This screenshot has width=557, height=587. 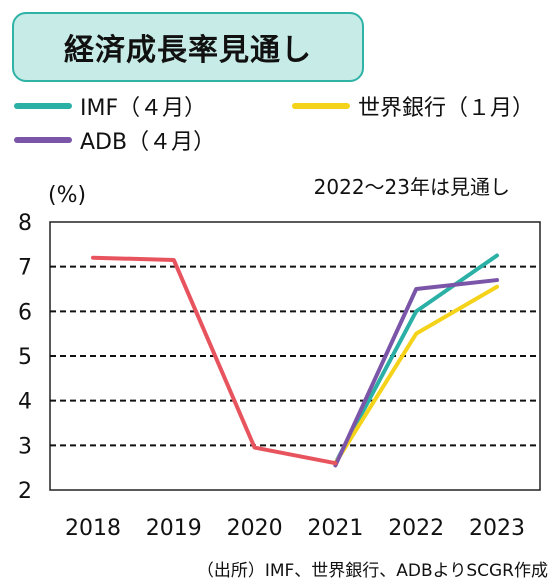 What do you see at coordinates (25, 268) in the screenshot?
I see `y-tick-label-7: 7` at bounding box center [25, 268].